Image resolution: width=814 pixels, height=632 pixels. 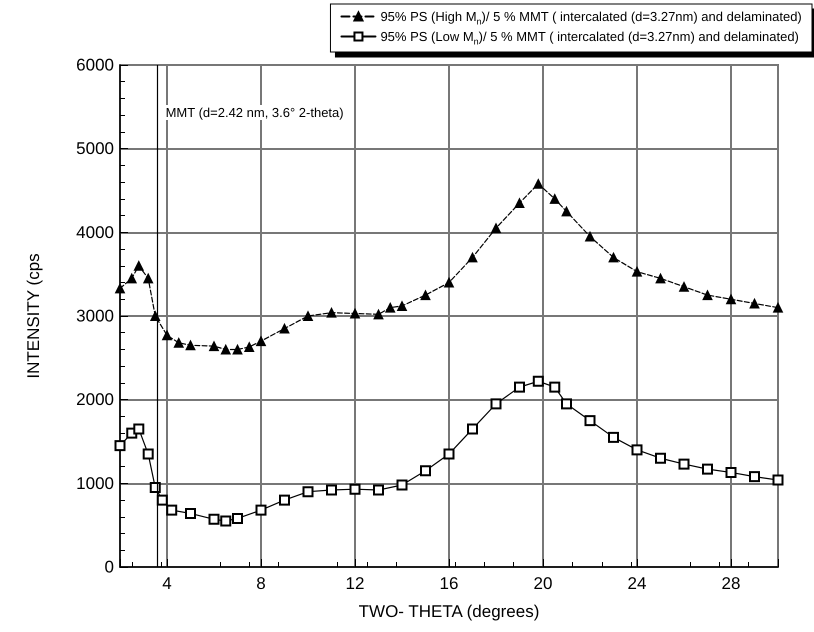 I want to click on x-tick-label: 12, so click(x=355, y=583).